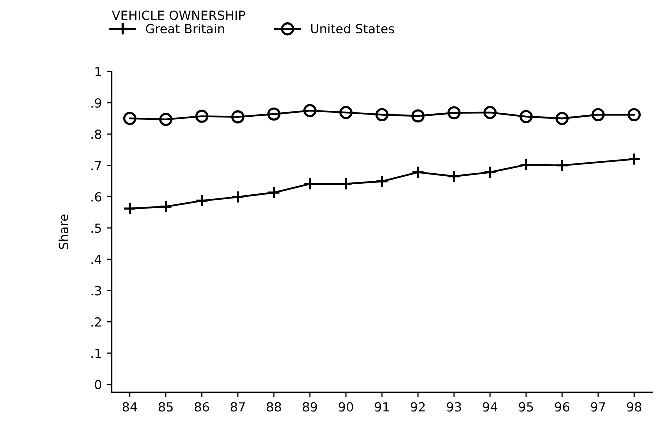 The height and width of the screenshot is (422, 659). I want to click on x-tick-label: 92, so click(418, 407).